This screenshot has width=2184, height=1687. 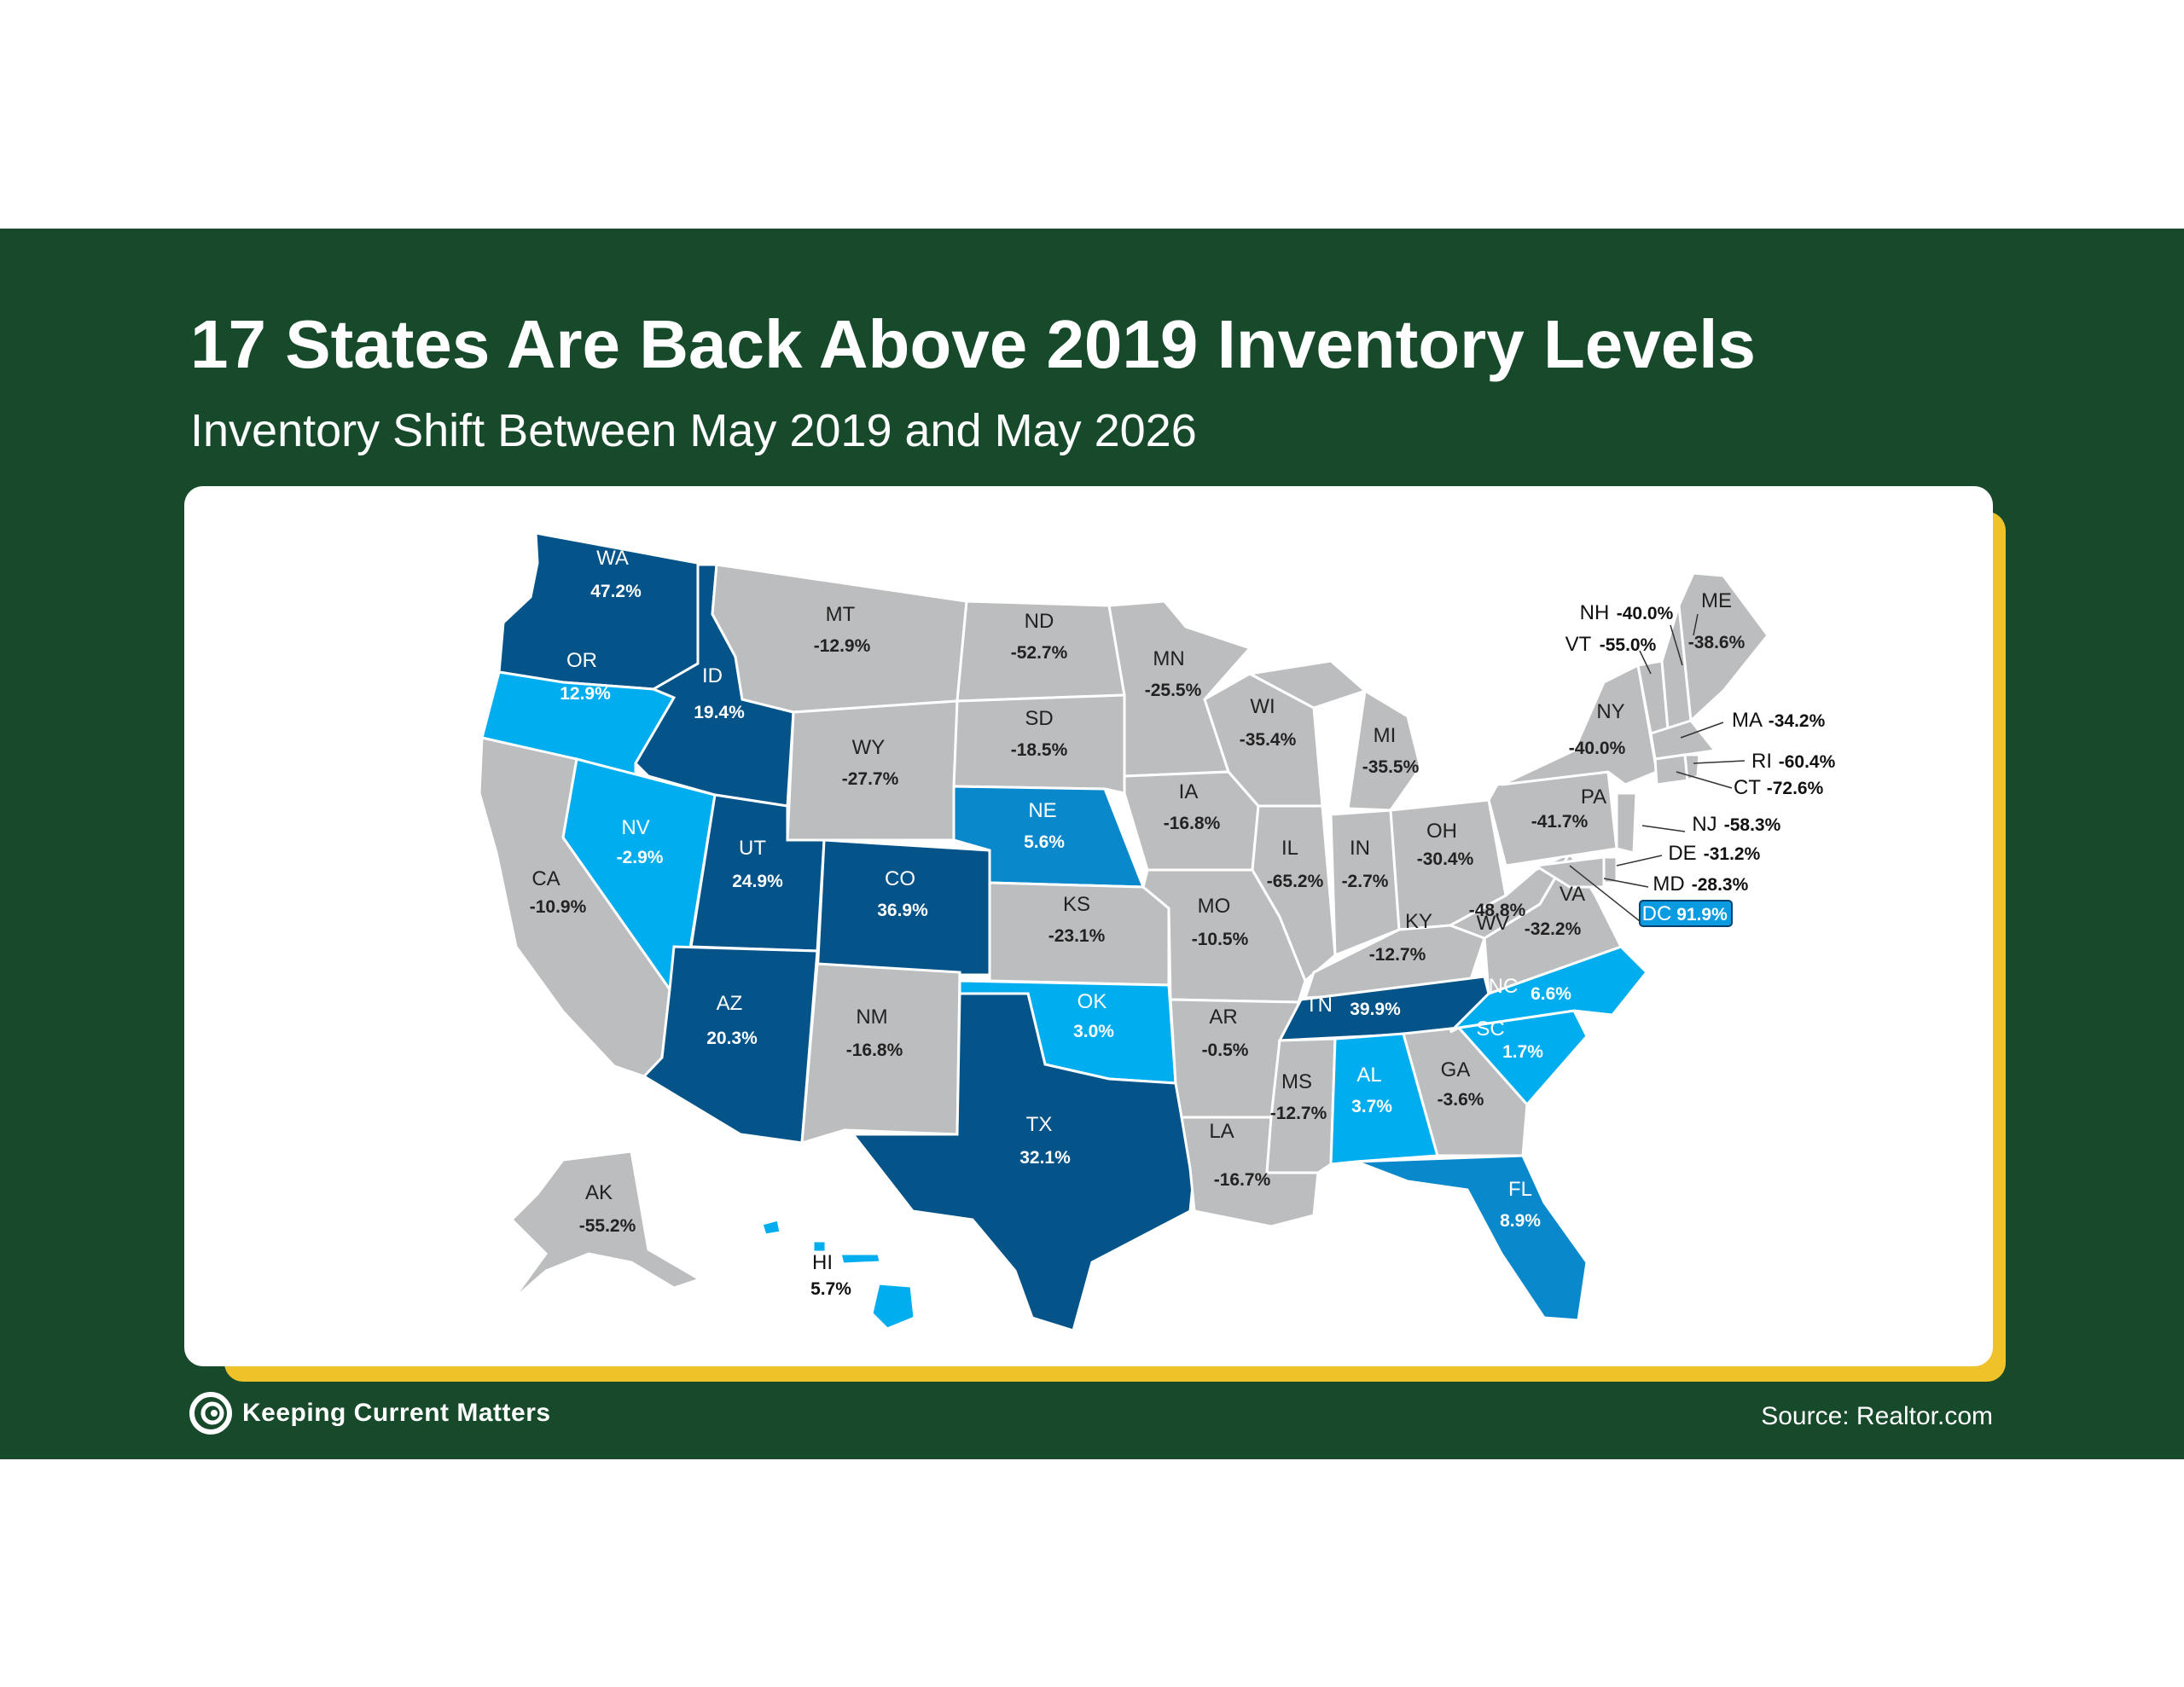 I want to click on leader-dc, so click(x=1605, y=894).